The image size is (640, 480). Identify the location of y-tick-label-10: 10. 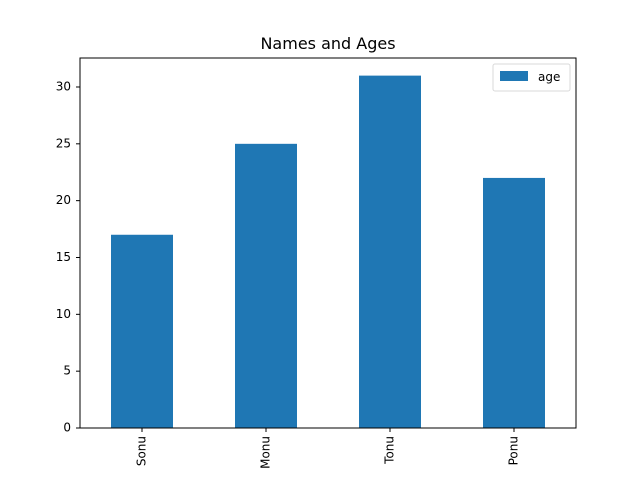
(63, 314).